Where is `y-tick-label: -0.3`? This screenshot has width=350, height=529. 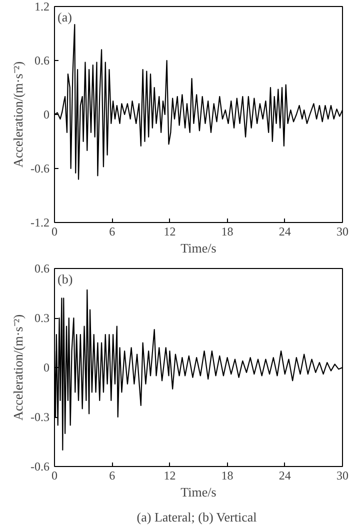 y-tick-label: -0.3 is located at coordinates (40, 417).